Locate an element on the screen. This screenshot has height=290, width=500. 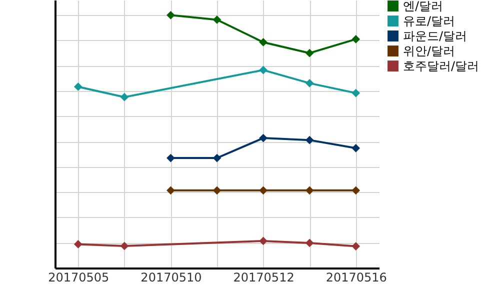
legend-label: 엔/달러 is located at coordinates (423, 6).